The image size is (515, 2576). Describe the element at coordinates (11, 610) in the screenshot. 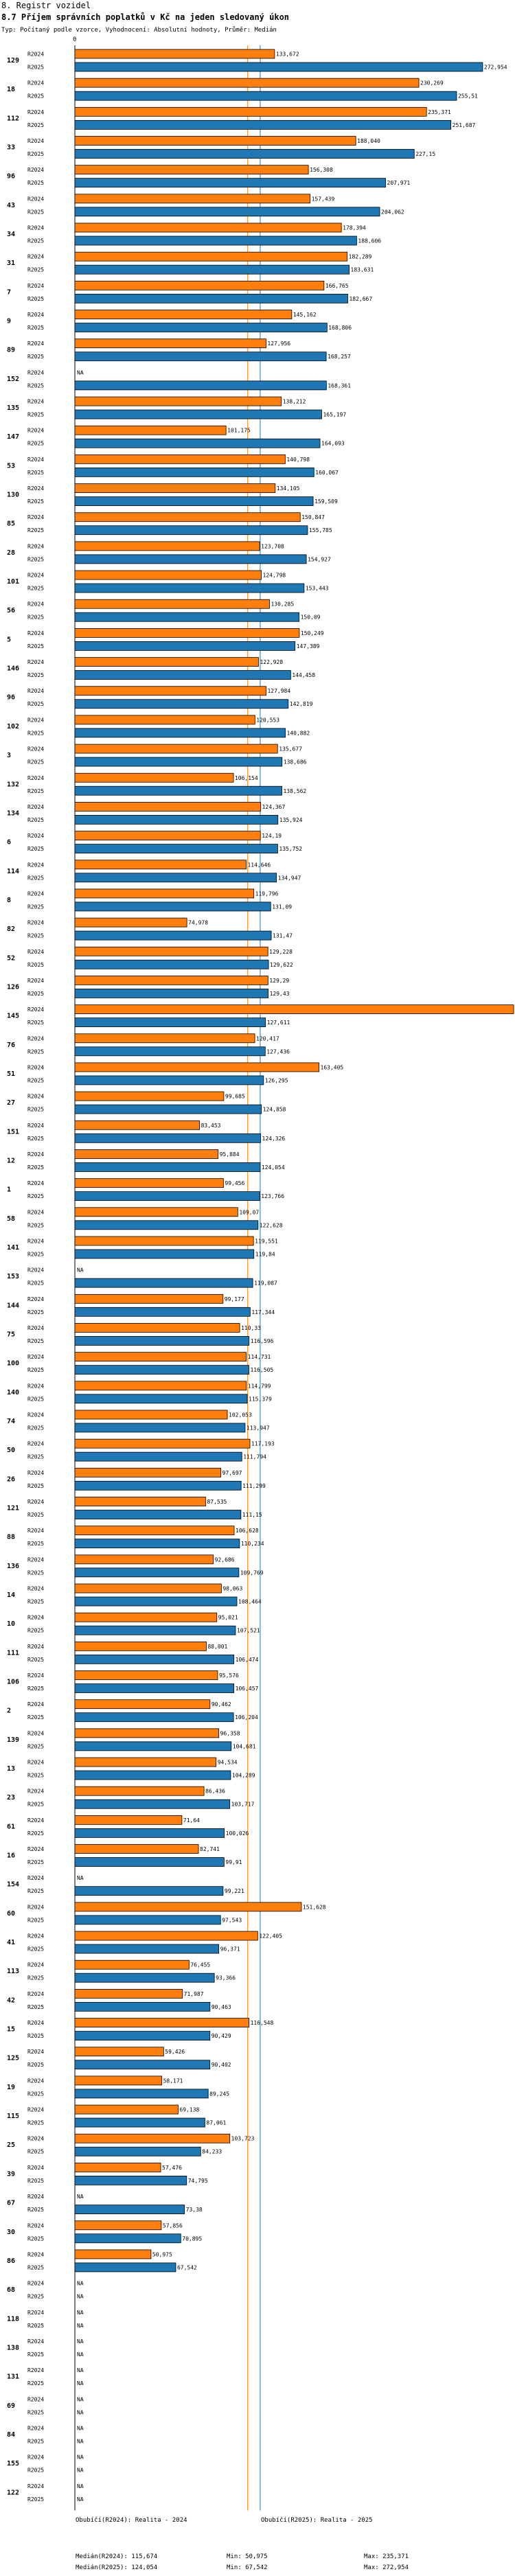

I see `category-label: 56` at that location.